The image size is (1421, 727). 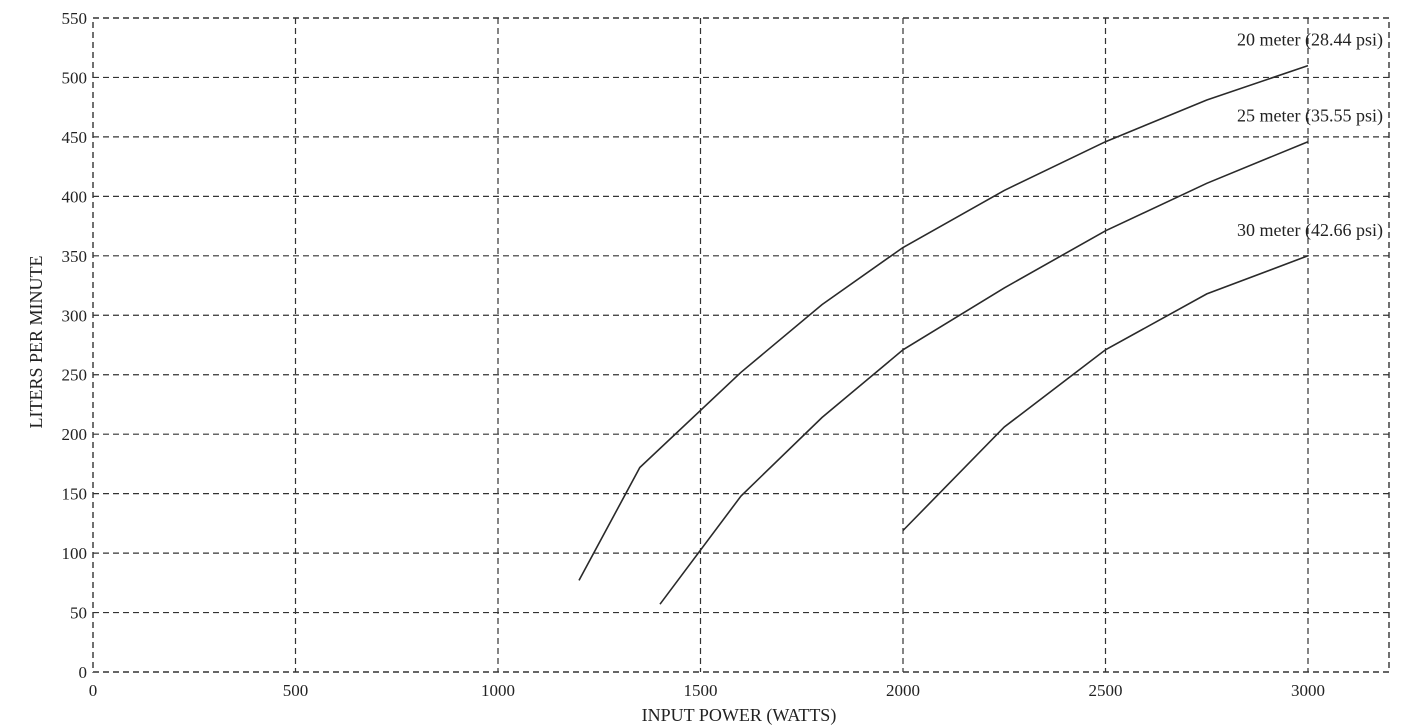 What do you see at coordinates (1310, 116) in the screenshot?
I see `series-label-2: 25 meter (35.55 psi)` at bounding box center [1310, 116].